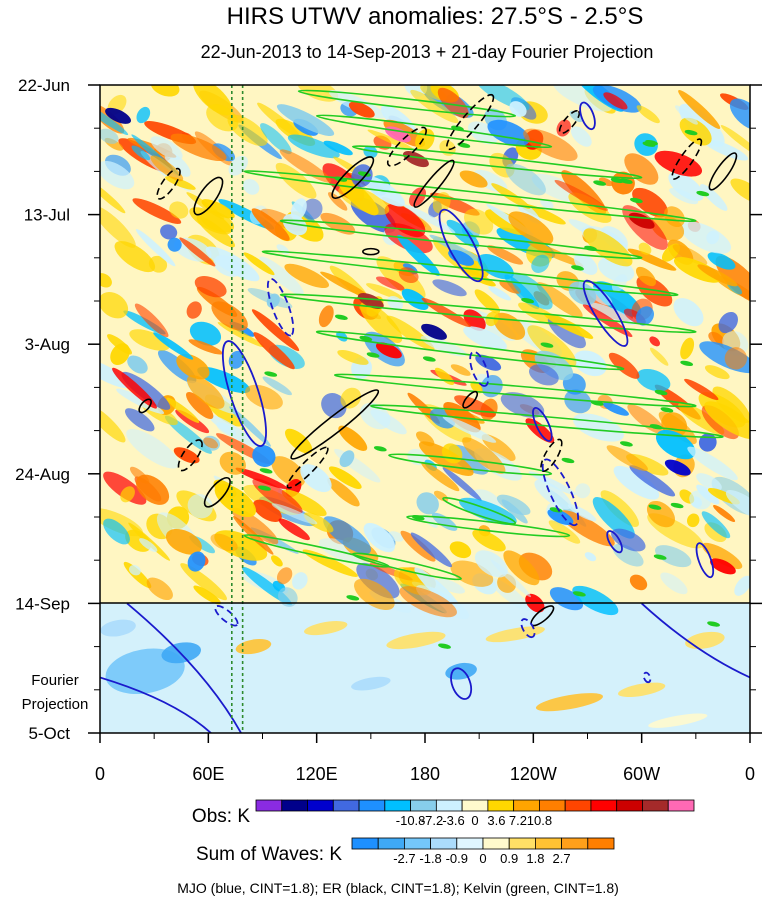 Image resolution: width=770 pixels, height=899 pixels. What do you see at coordinates (509, 858) in the screenshot?
I see `legend-level-label: 0.9` at bounding box center [509, 858].